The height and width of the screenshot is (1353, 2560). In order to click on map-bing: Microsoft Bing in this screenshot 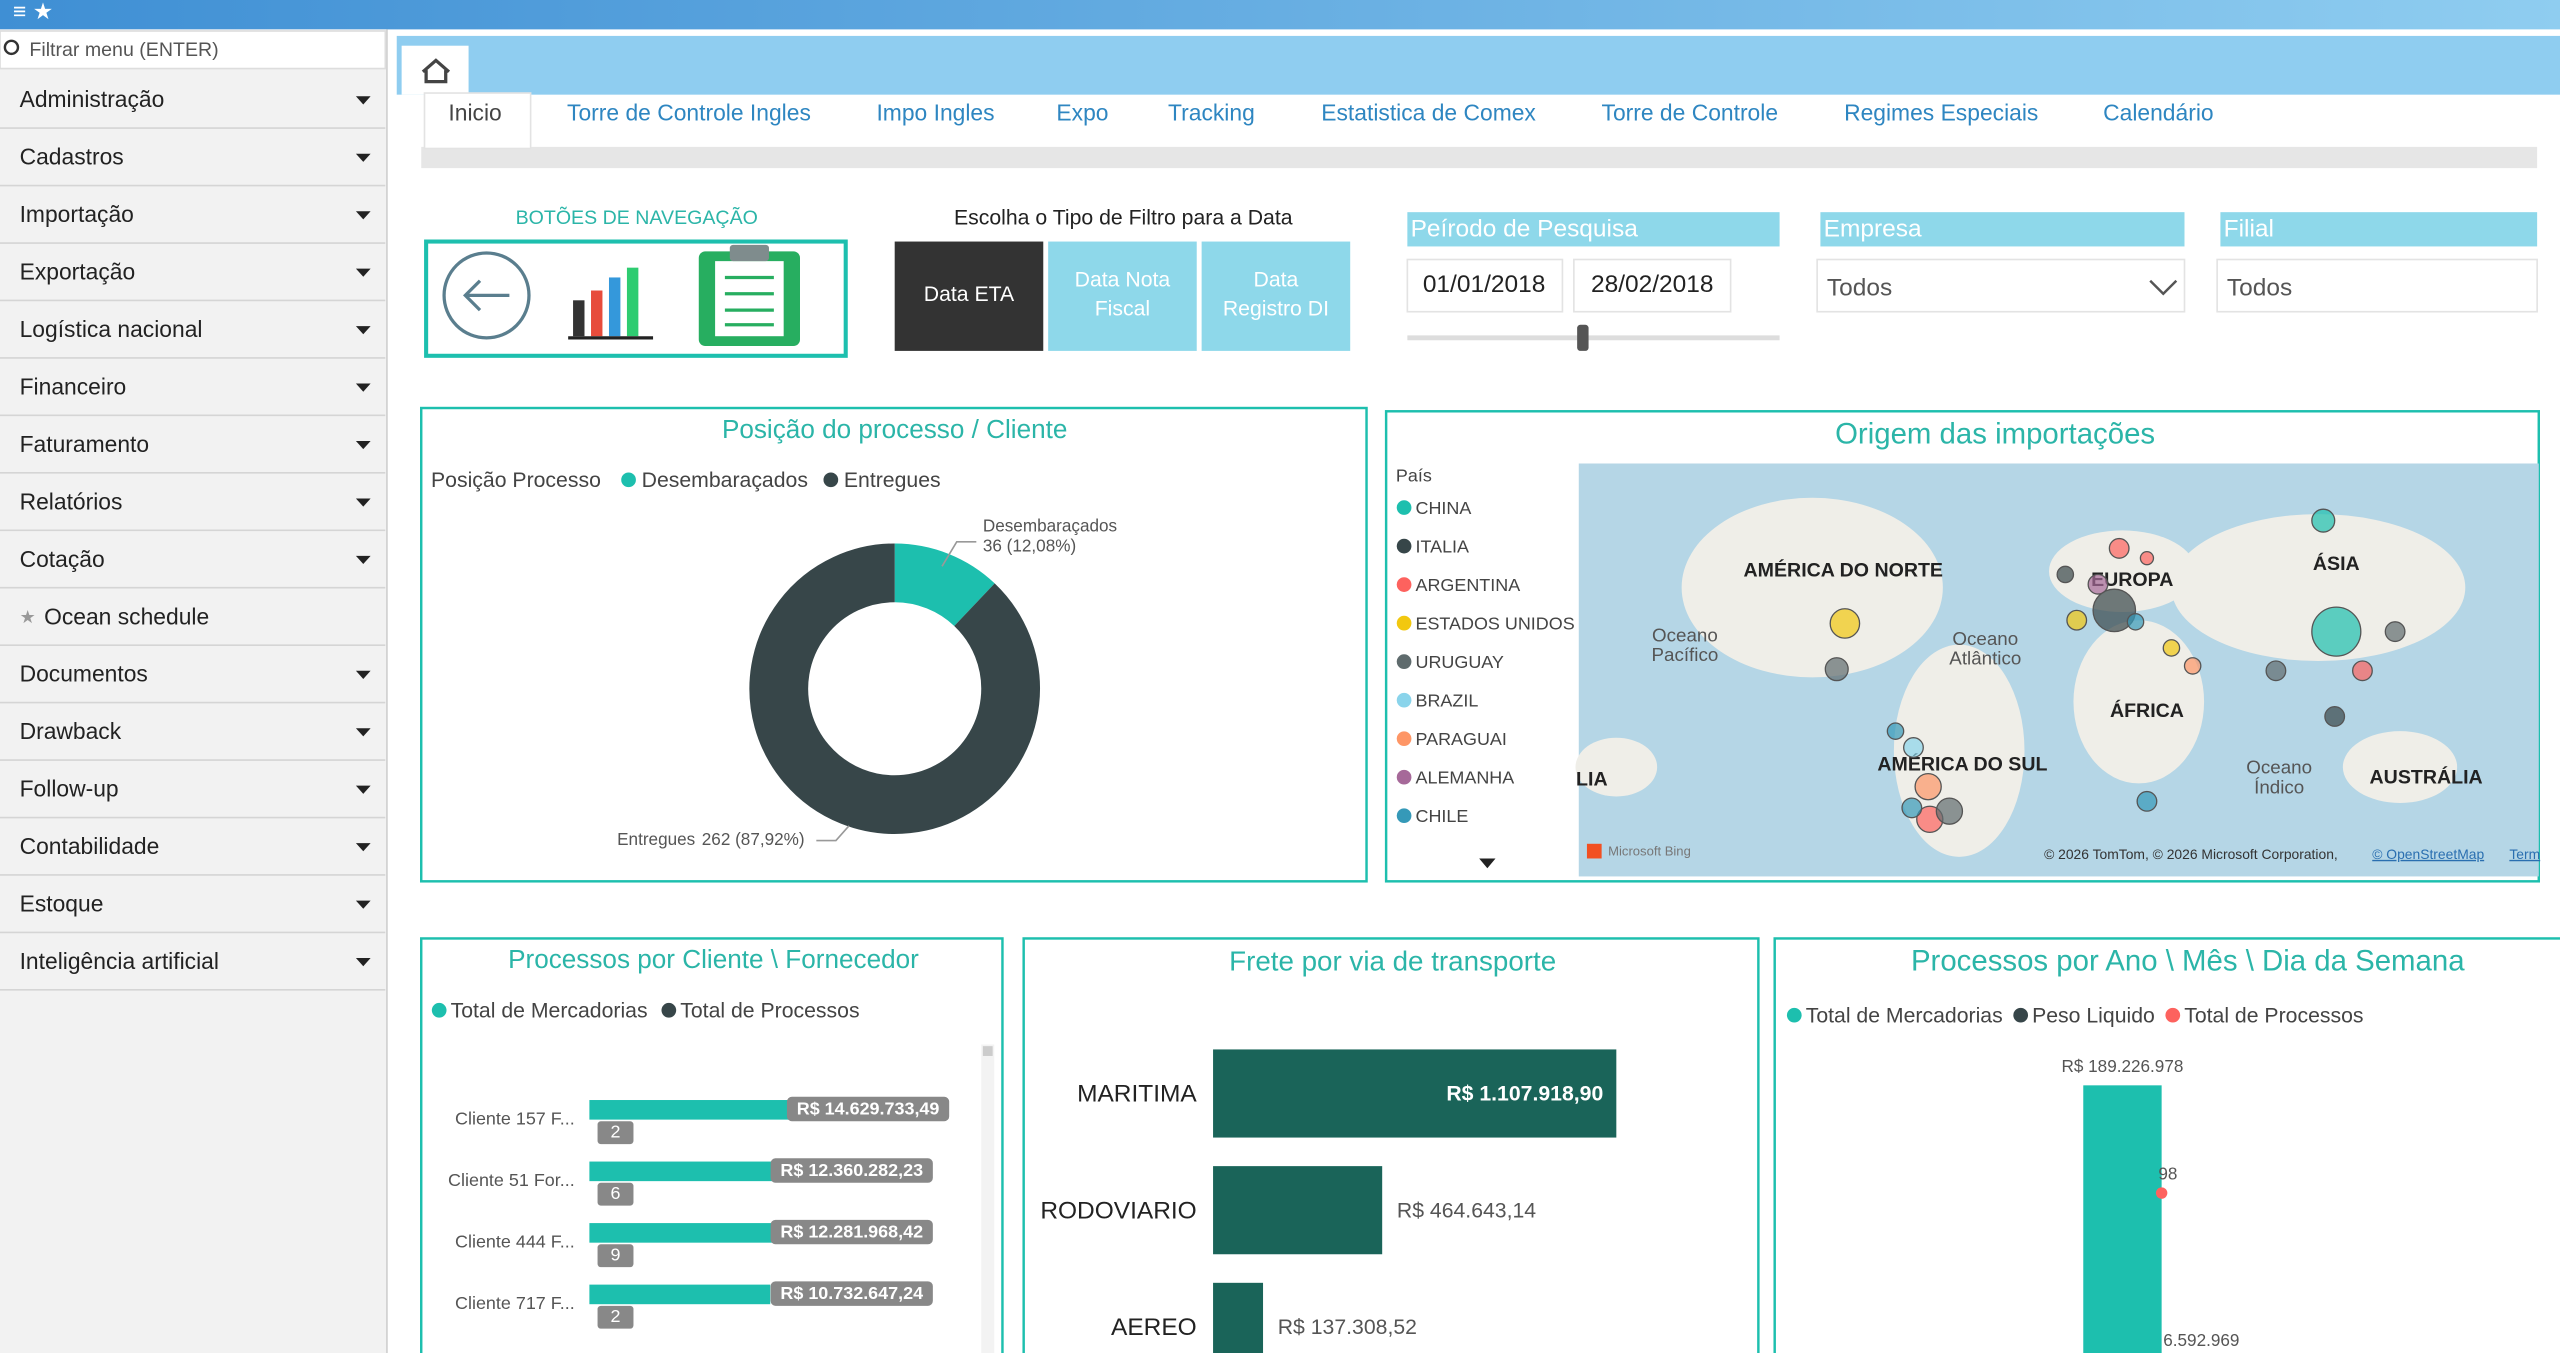, I will do `click(1649, 850)`.